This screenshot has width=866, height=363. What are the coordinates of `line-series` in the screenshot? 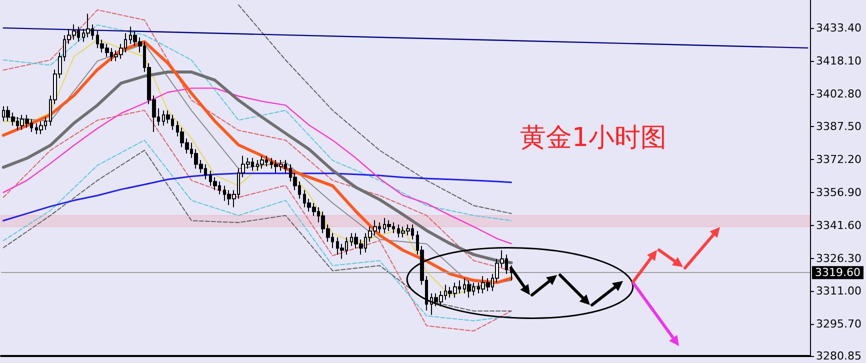 It's located at (257, 197).